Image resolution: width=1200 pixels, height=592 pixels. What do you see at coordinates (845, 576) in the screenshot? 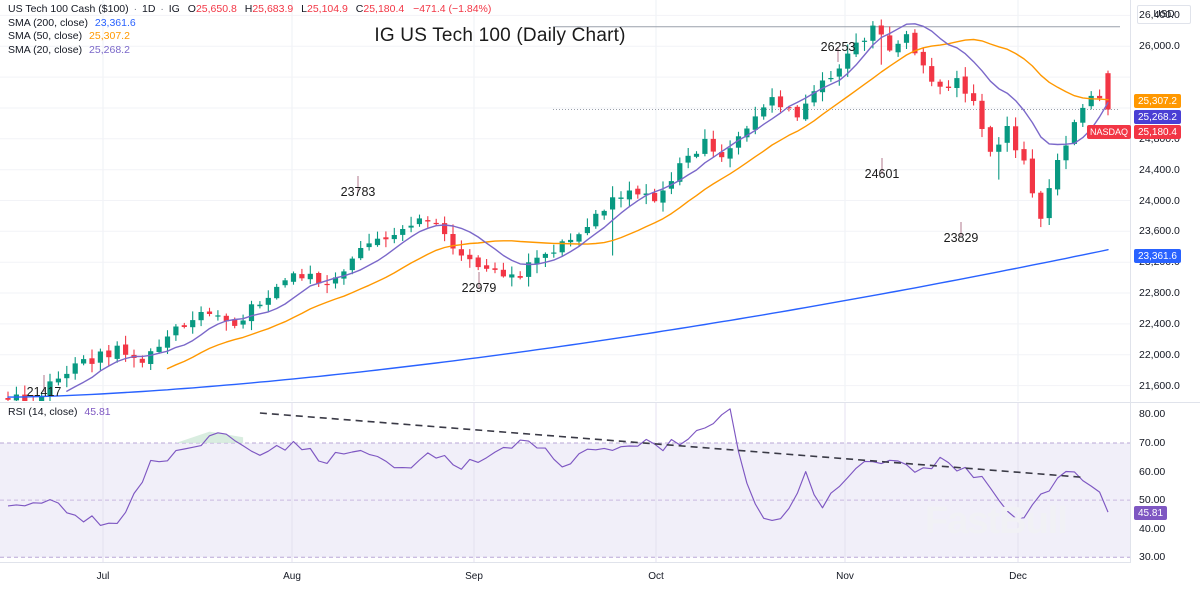
I see `time-tick-nov: Nov` at bounding box center [845, 576].